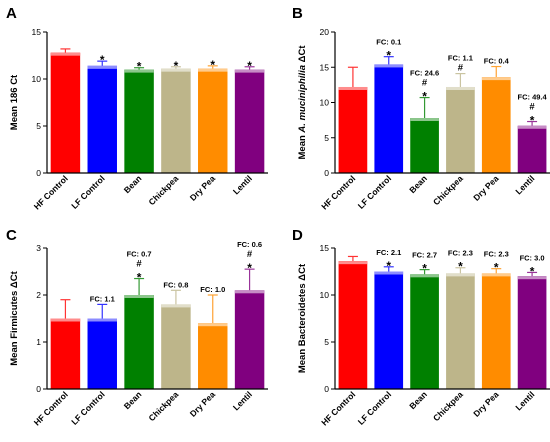  I want to click on y-tick-label: 20, so click(325, 32).